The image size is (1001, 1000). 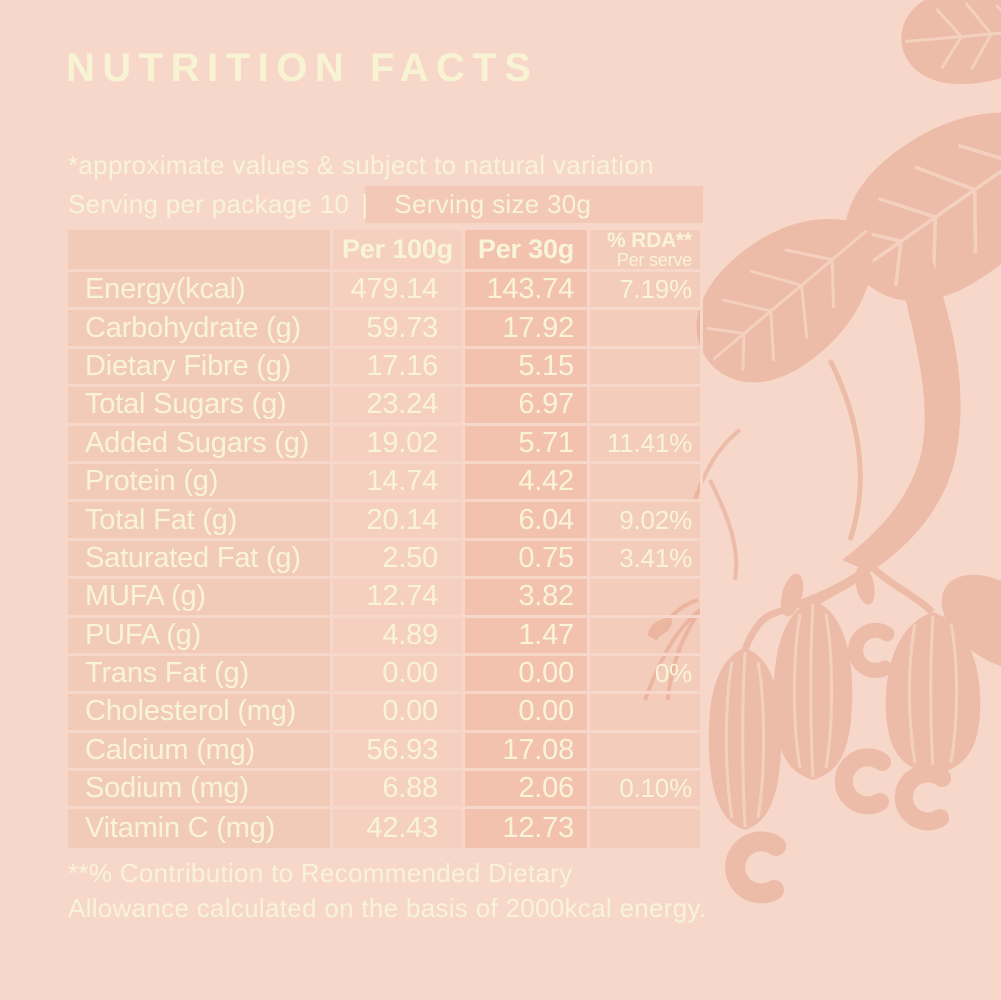 What do you see at coordinates (645, 790) in the screenshot?
I see `rda-value: 0.10%` at bounding box center [645, 790].